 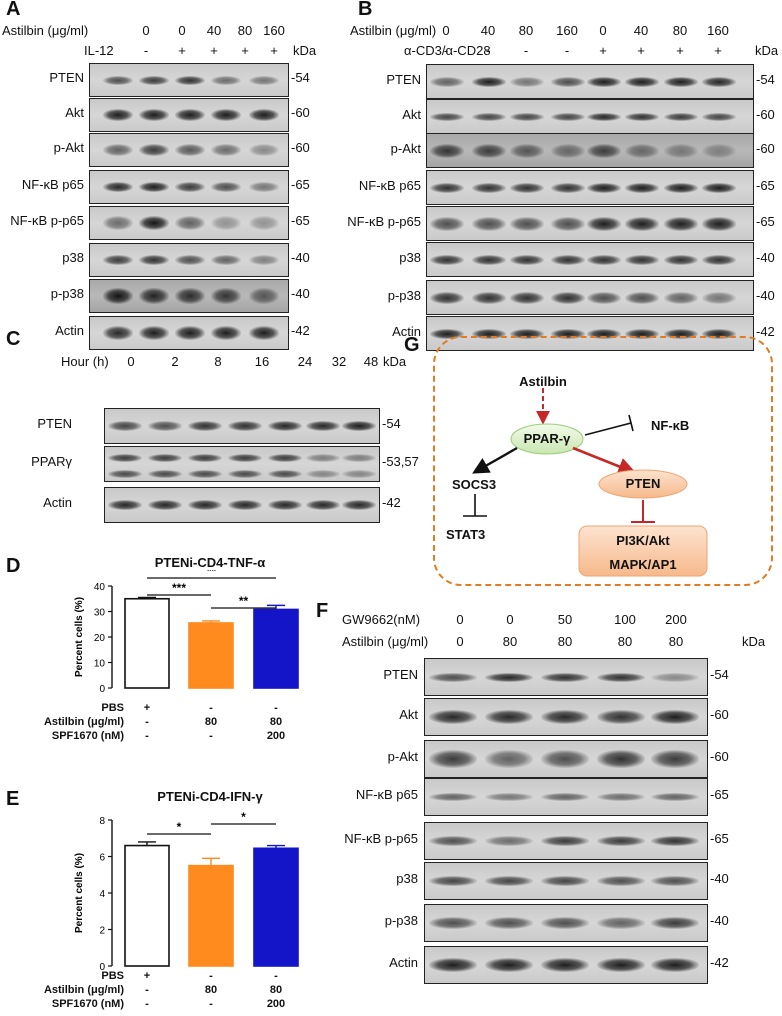 What do you see at coordinates (87, 736) in the screenshot?
I see `condition-label: SPF1670 (nM)` at bounding box center [87, 736].